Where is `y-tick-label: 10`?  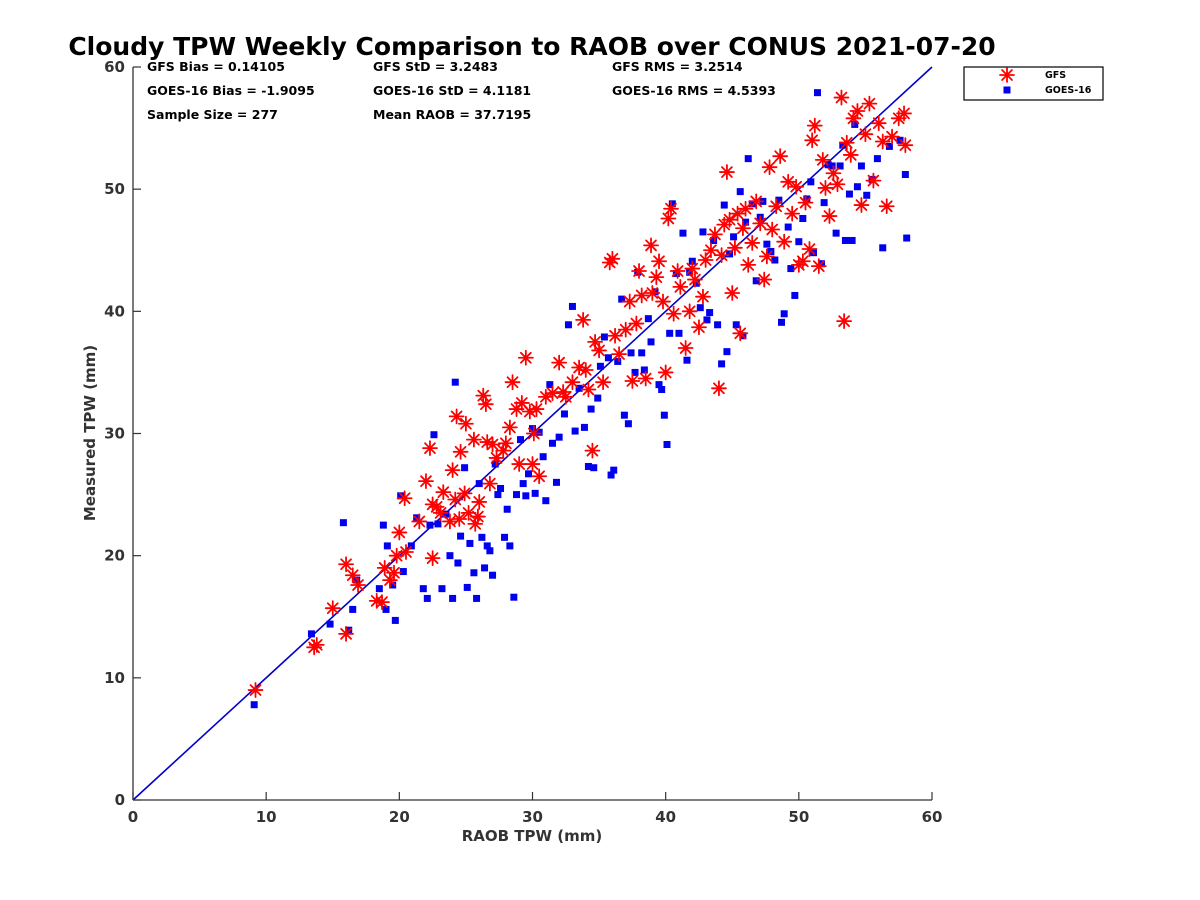
y-tick-label: 10 is located at coordinates (114, 678).